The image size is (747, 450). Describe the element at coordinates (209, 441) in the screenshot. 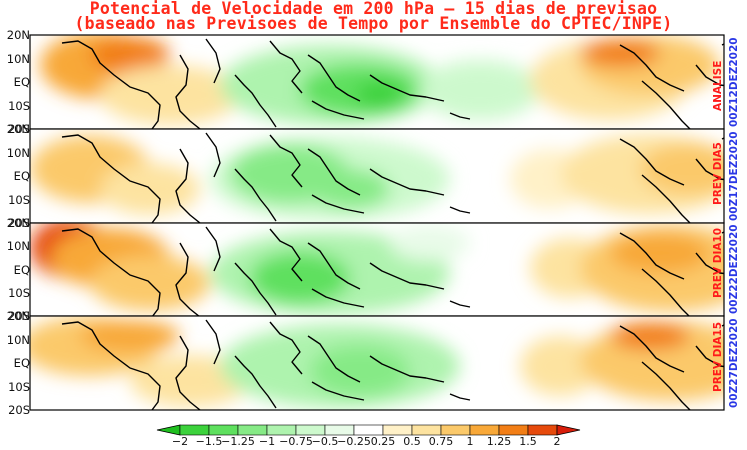

I see `colorbar-tick-label: −1.5` at that location.